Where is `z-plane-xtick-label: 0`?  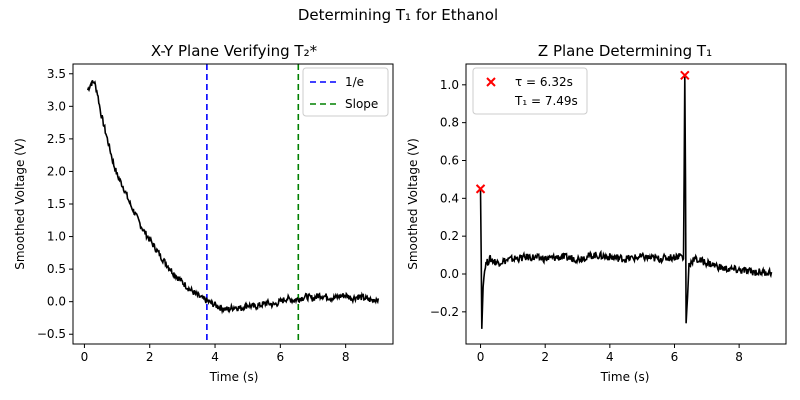
z-plane-xtick-label: 0 is located at coordinates (481, 357).